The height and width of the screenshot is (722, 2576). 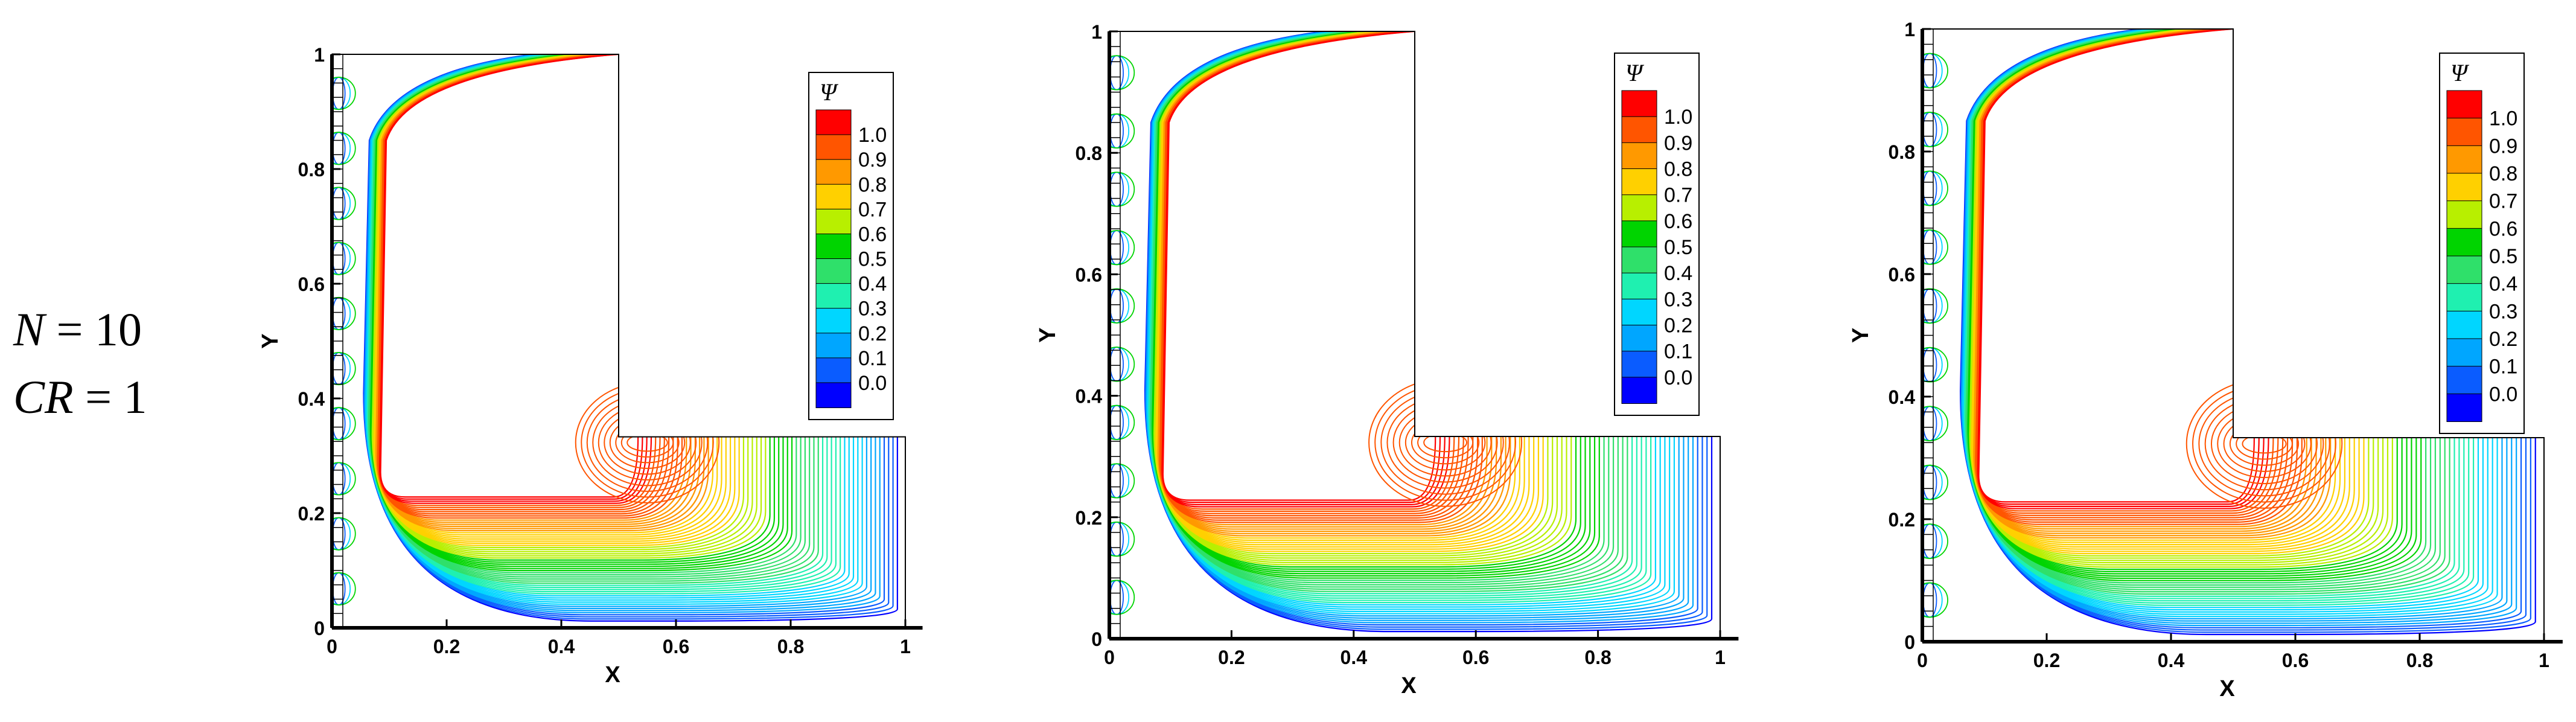 I want to click on y-tick-label: 0.6, so click(x=1089, y=275).